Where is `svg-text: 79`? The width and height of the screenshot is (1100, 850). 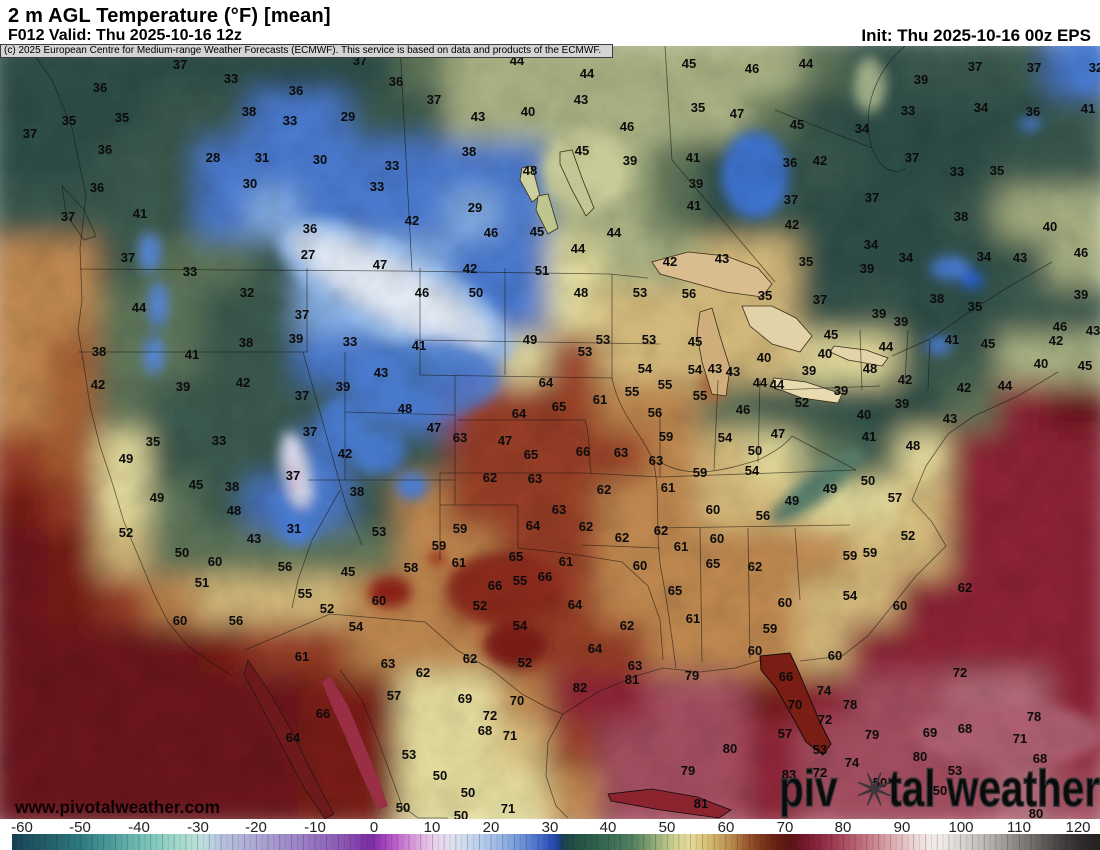
svg-text: 79 is located at coordinates (872, 734).